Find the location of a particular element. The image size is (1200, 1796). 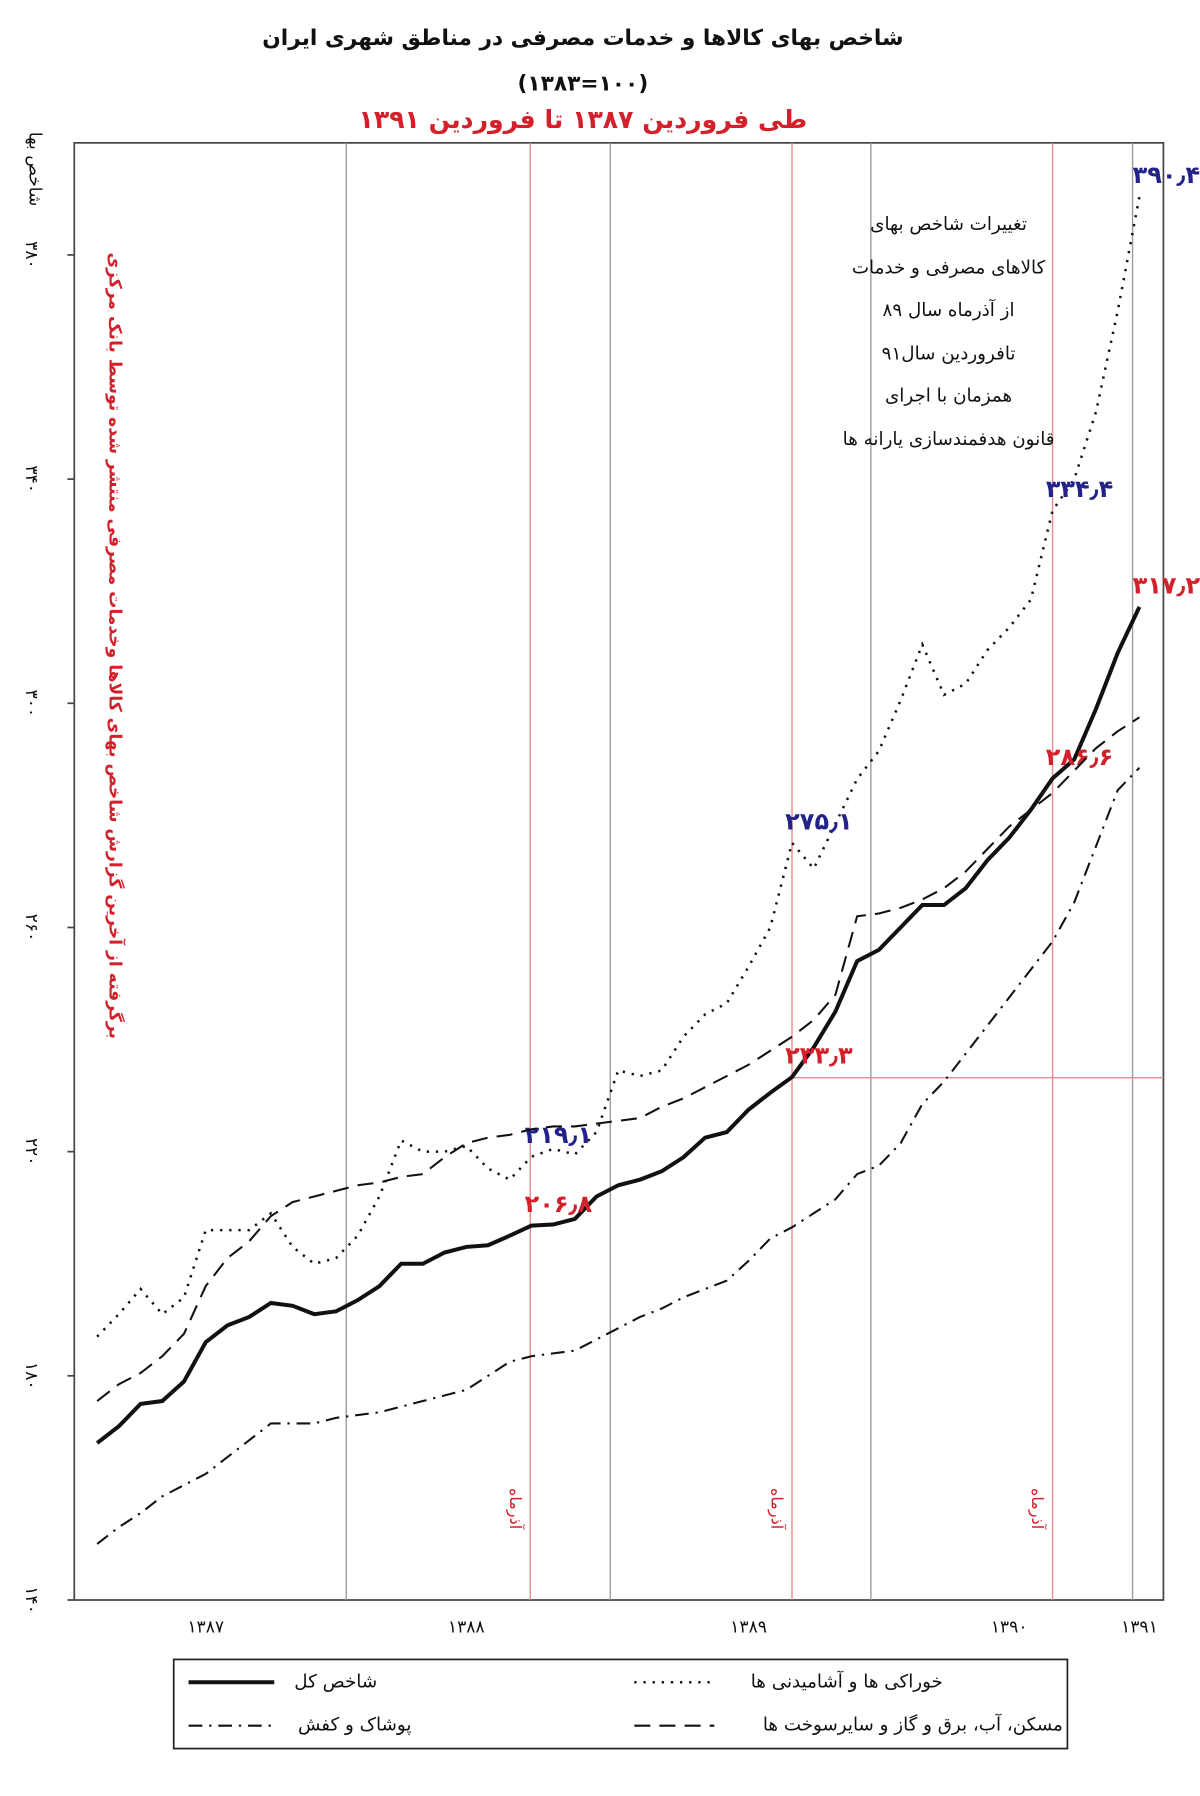

value-label: ۲۳۳٫۳ is located at coordinates (819, 1056).